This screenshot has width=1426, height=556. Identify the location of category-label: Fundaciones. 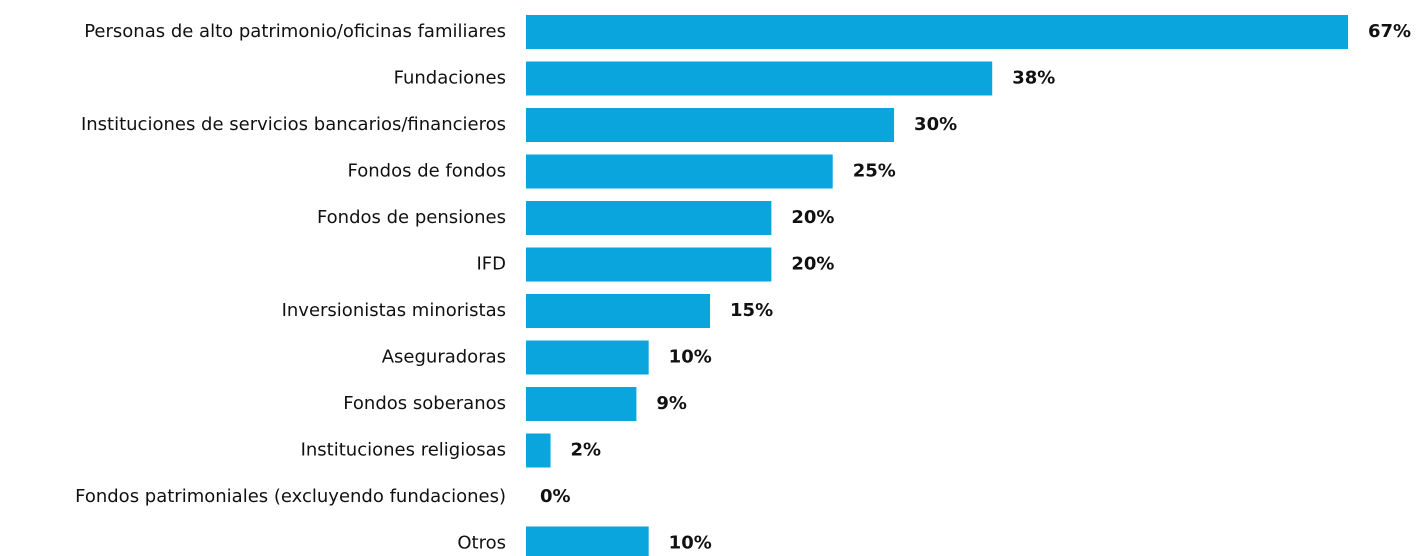
(450, 78).